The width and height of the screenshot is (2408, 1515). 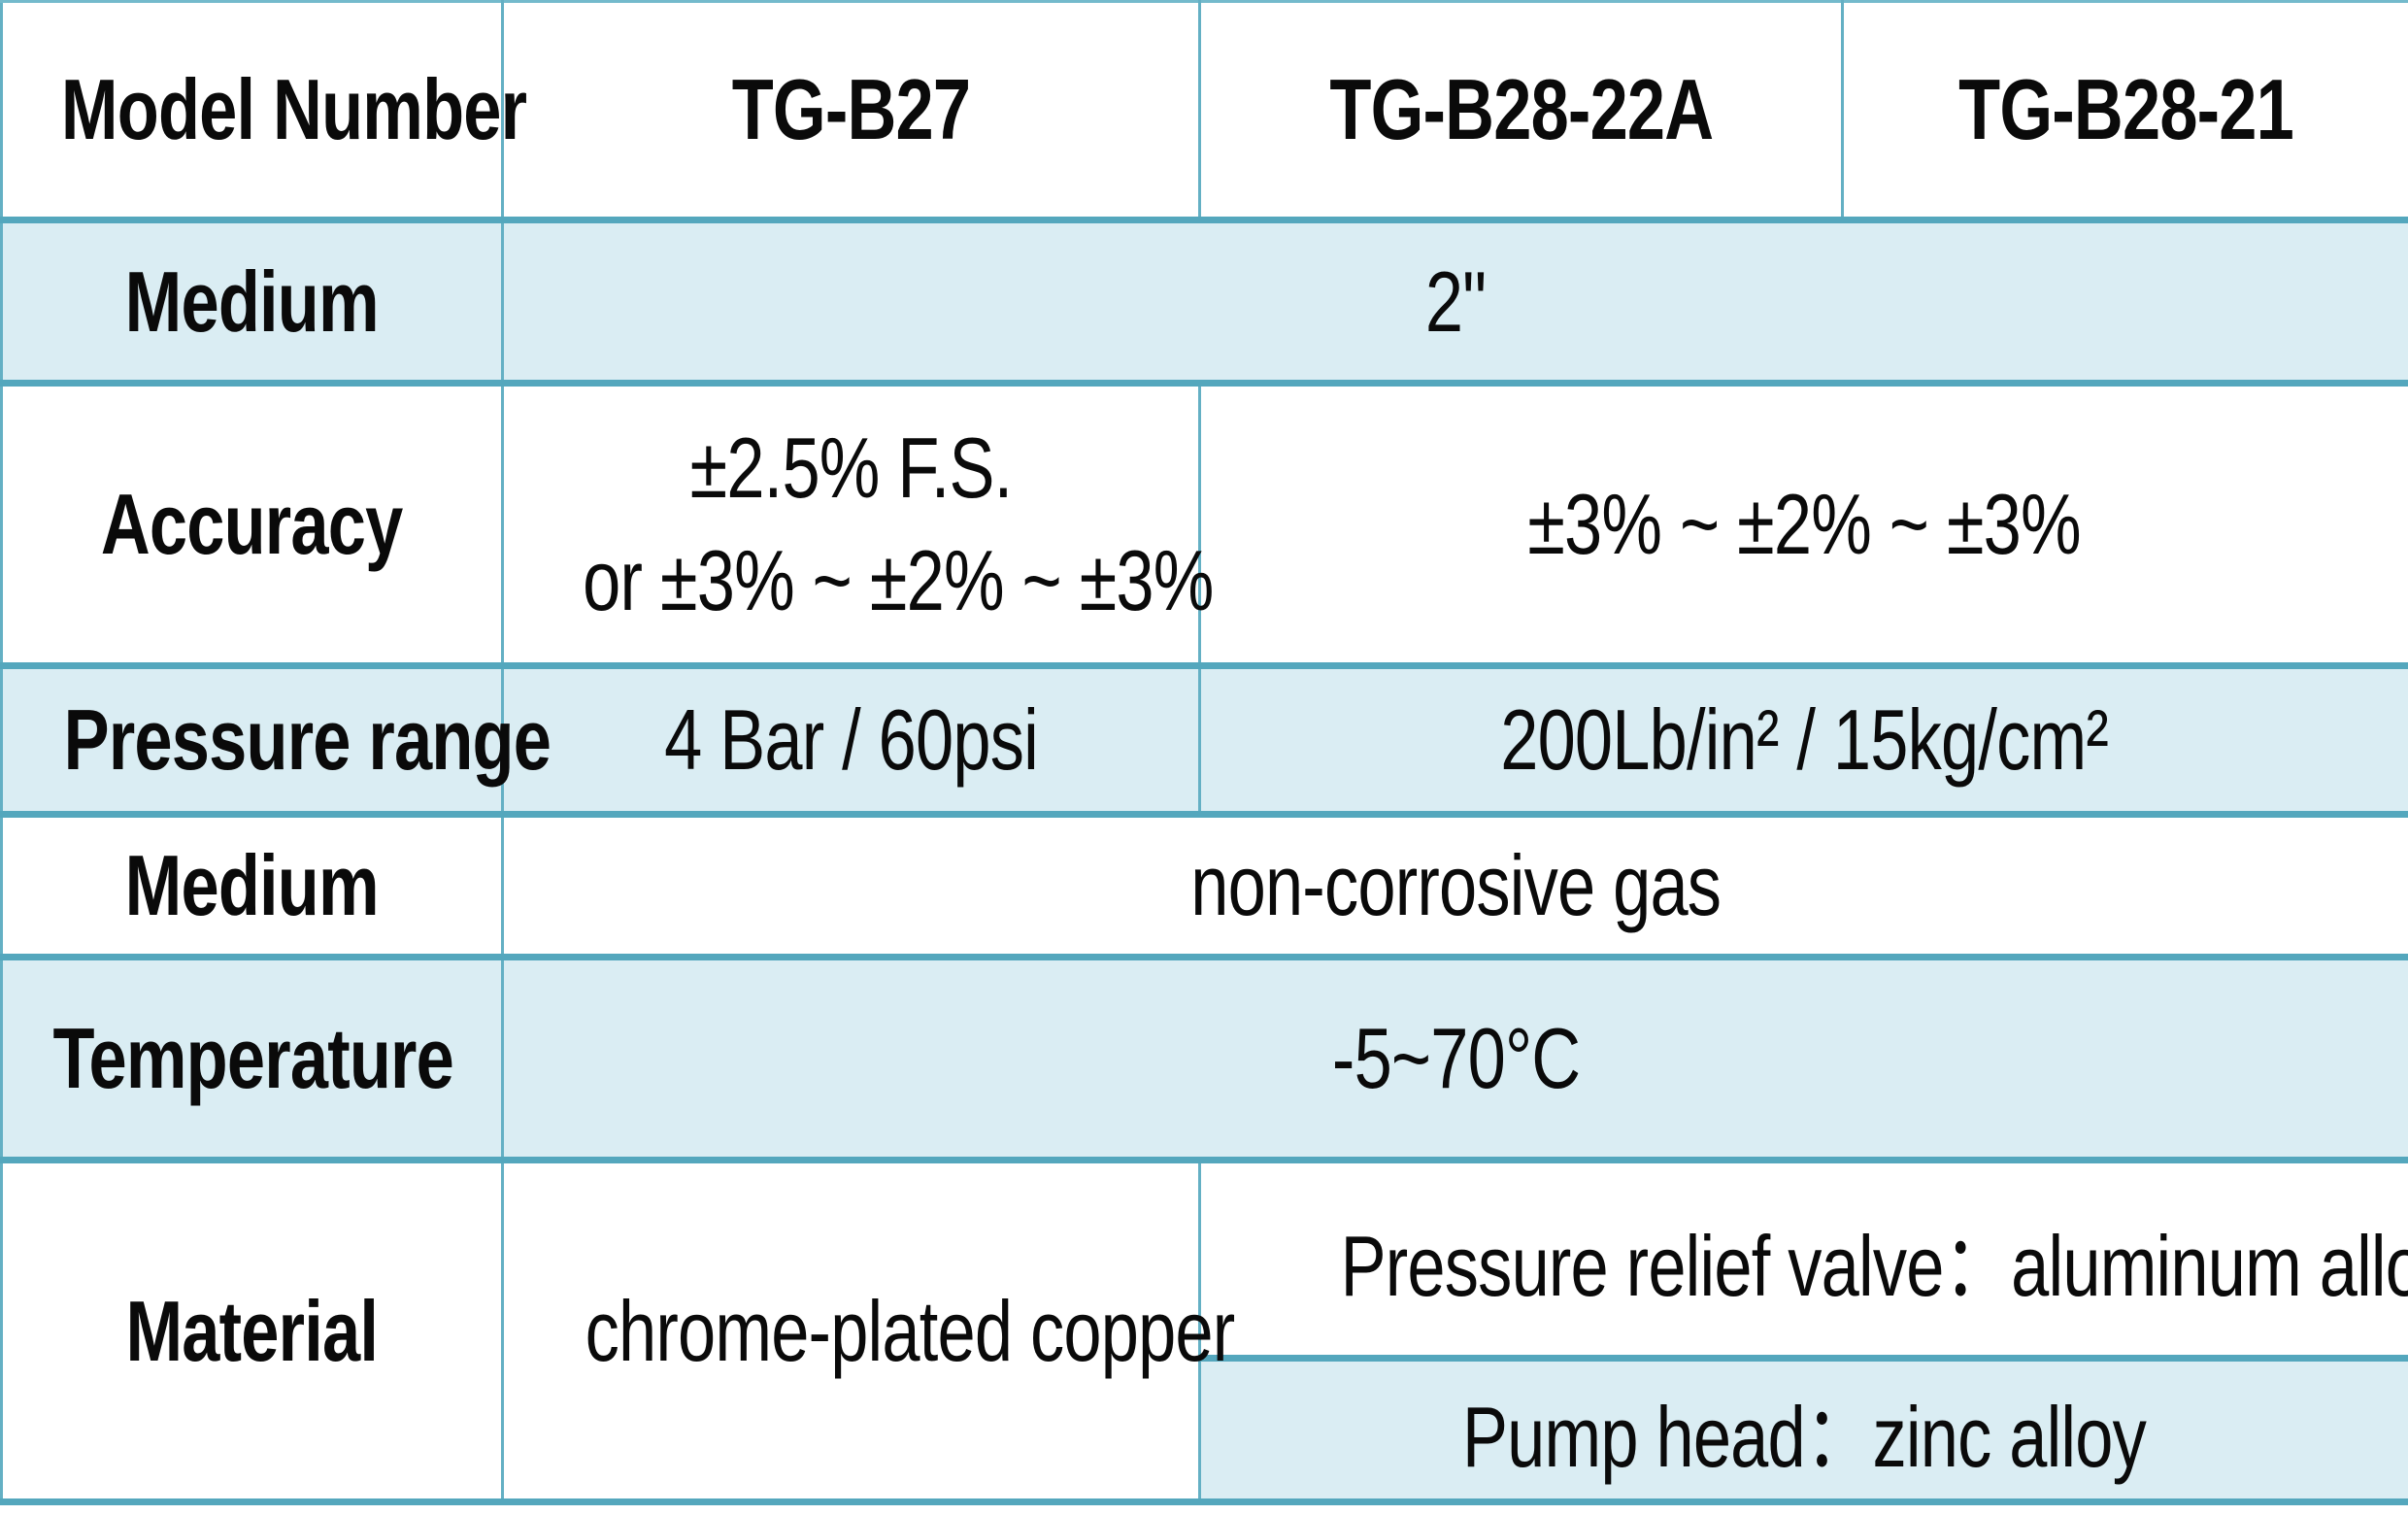 I want to click on model-tg-b28-22a-cell: TG-B28-22A, so click(x=1521, y=111).